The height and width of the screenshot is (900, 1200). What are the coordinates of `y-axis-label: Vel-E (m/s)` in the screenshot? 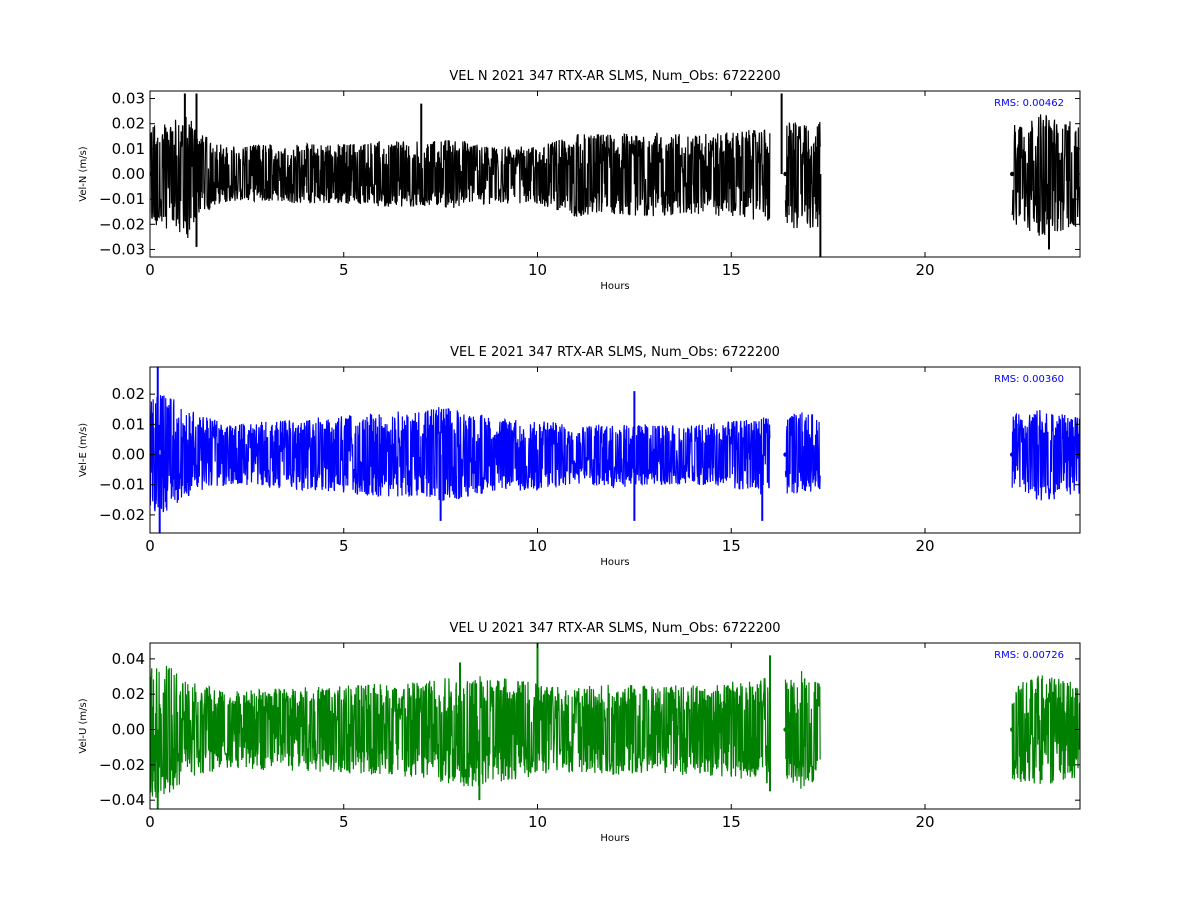 It's located at (83, 450).